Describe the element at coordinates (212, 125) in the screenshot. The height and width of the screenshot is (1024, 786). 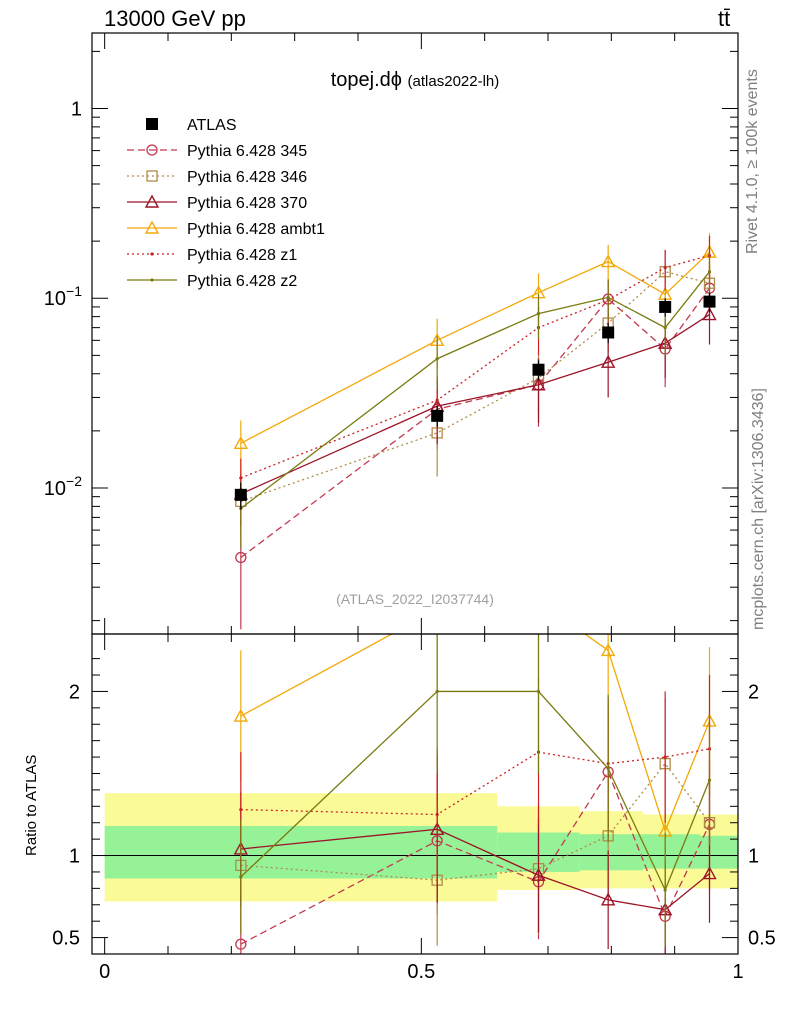
I see `legend-label-atlas: ATLAS` at that location.